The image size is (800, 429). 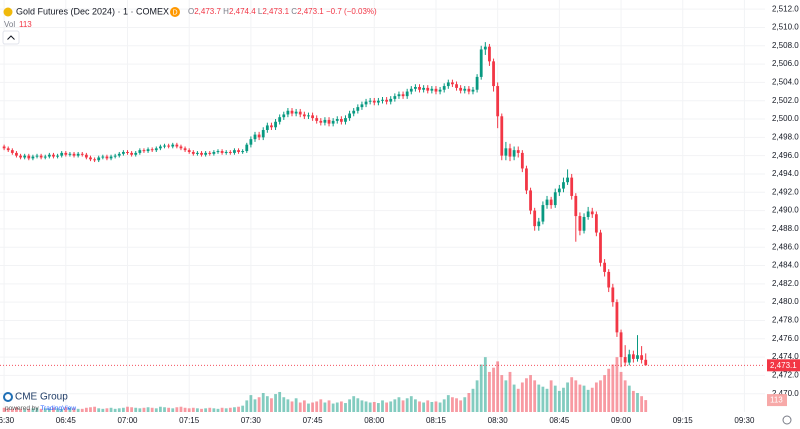 What do you see at coordinates (11, 37) in the screenshot?
I see `collapse-button` at bounding box center [11, 37].